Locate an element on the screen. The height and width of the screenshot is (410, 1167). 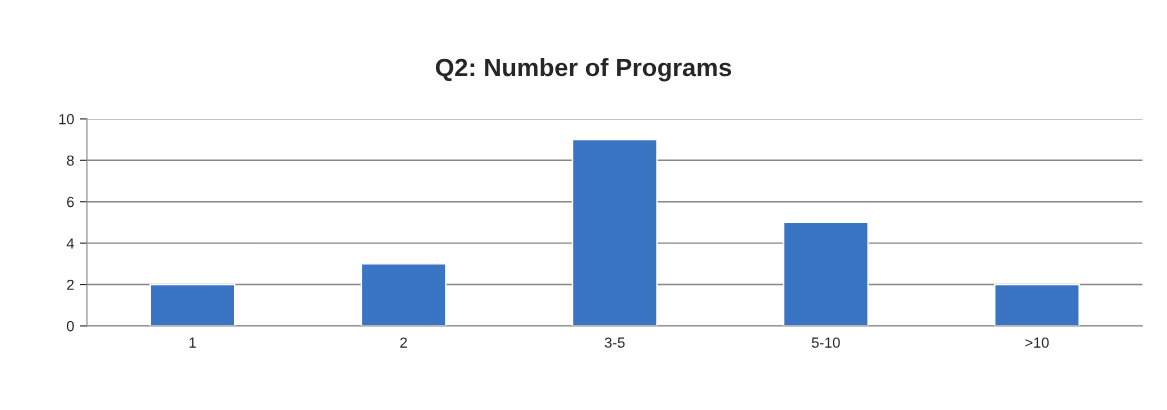
x-tick-label: 1 is located at coordinates (192, 342).